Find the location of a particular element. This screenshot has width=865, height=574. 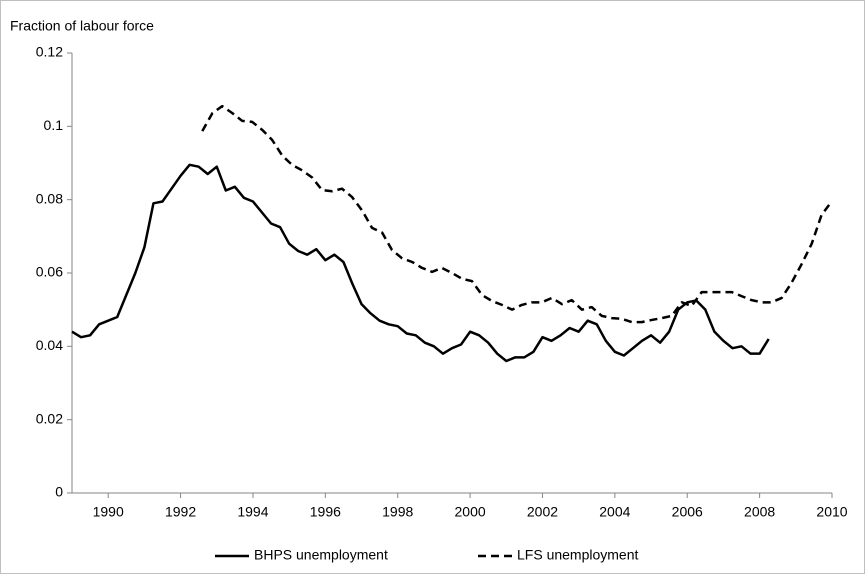

legend-label: LFS unemployment is located at coordinates (578, 555).